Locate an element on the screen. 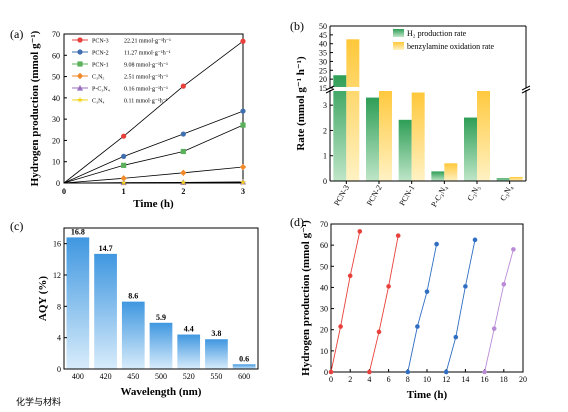  bar-data-label: 16.8 is located at coordinates (78, 231).